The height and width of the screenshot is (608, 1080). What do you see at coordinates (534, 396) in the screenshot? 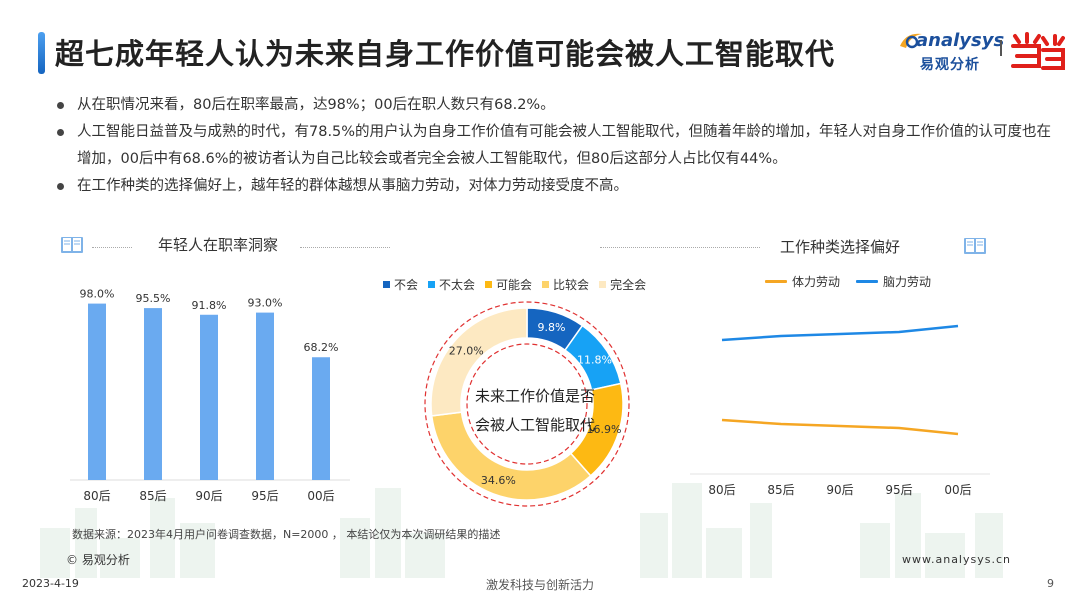
I see `donut-center-line: 未来工作价值是否` at bounding box center [534, 396].